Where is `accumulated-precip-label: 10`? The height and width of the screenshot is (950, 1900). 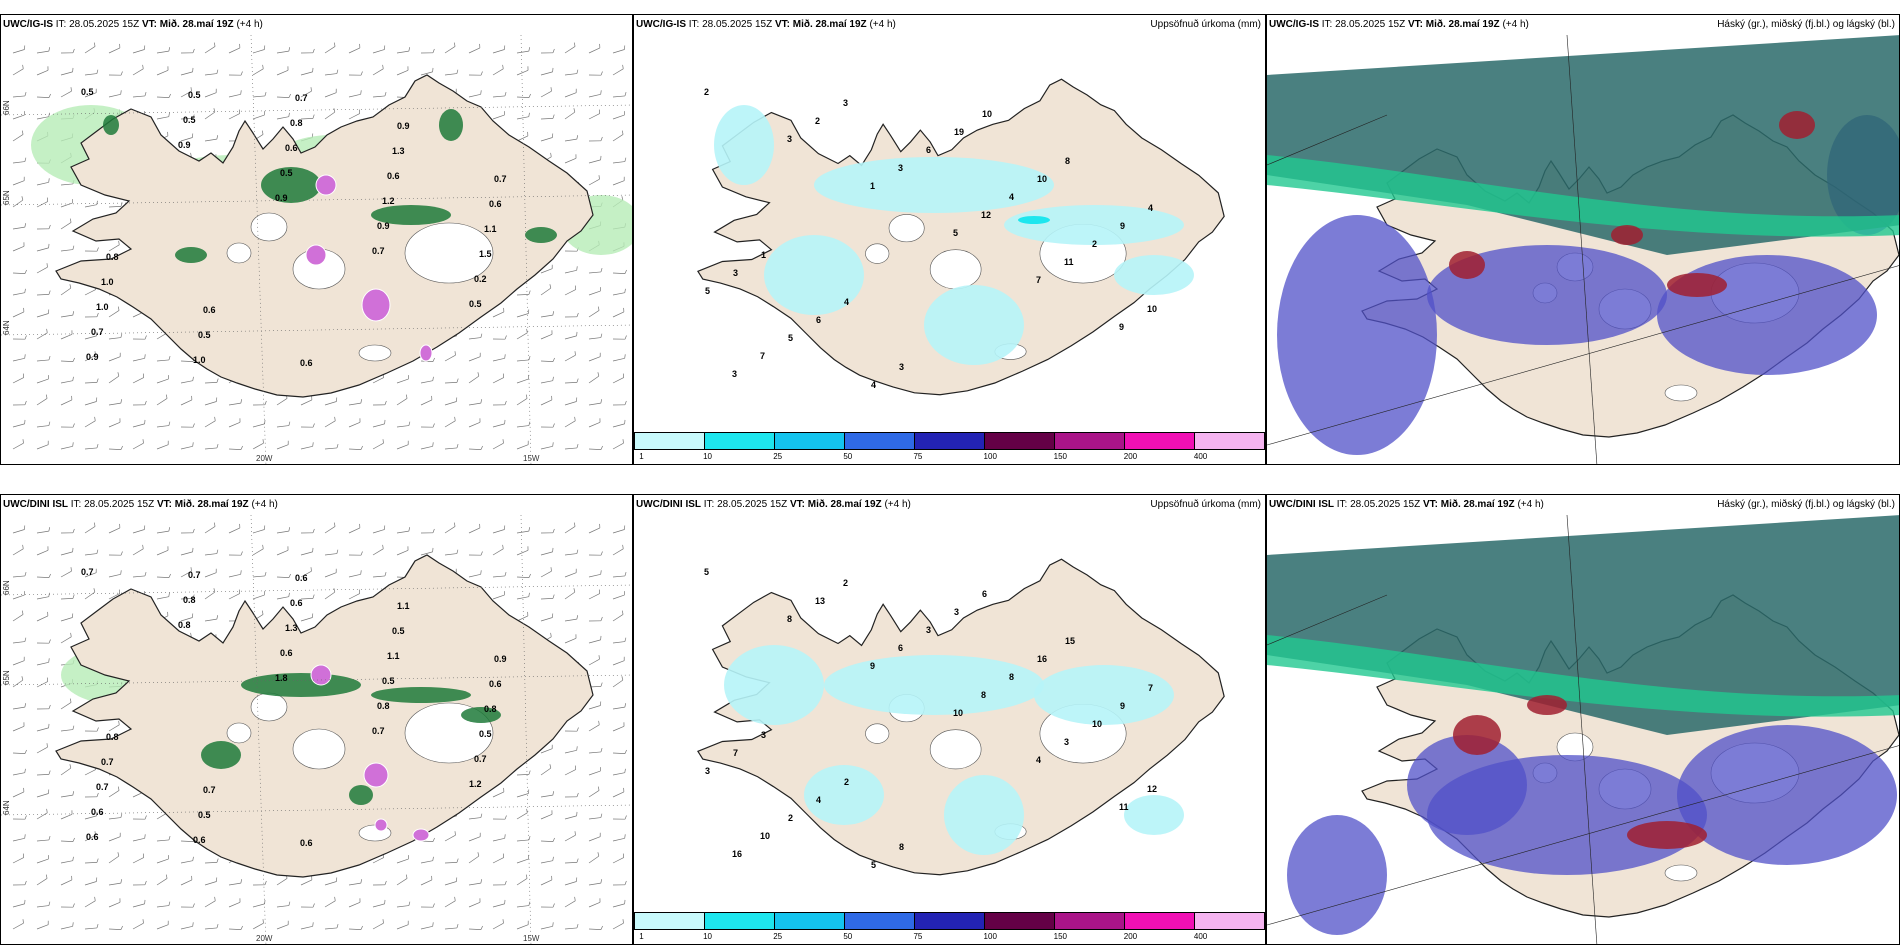
accumulated-precip-label: 10 is located at coordinates (1042, 179).